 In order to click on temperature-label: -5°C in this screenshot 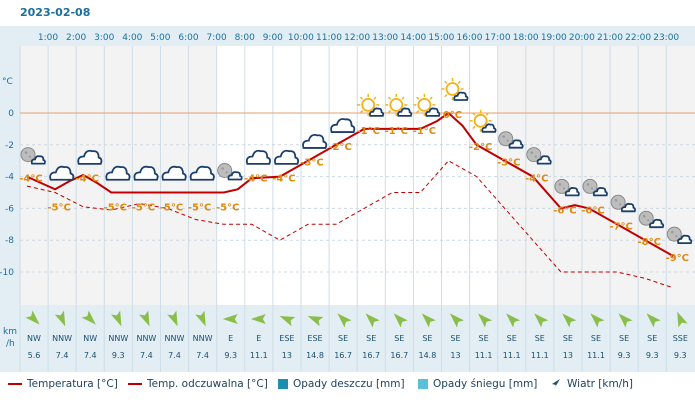, I will do `click(199, 208)`.